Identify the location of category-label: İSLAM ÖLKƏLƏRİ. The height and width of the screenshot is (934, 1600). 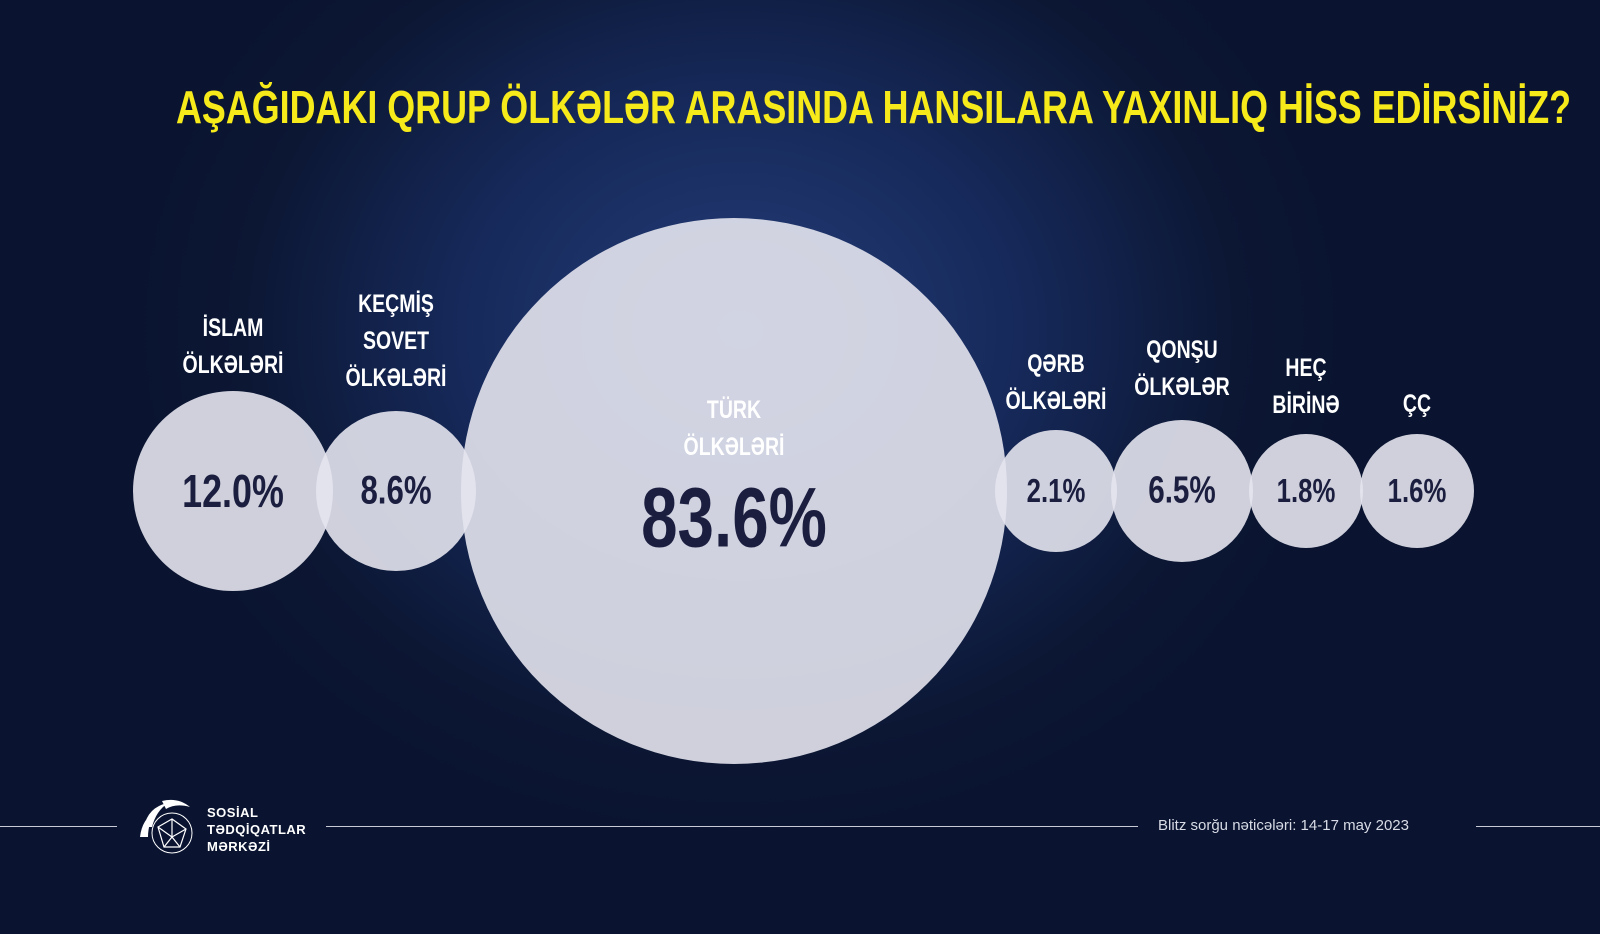
(233, 346).